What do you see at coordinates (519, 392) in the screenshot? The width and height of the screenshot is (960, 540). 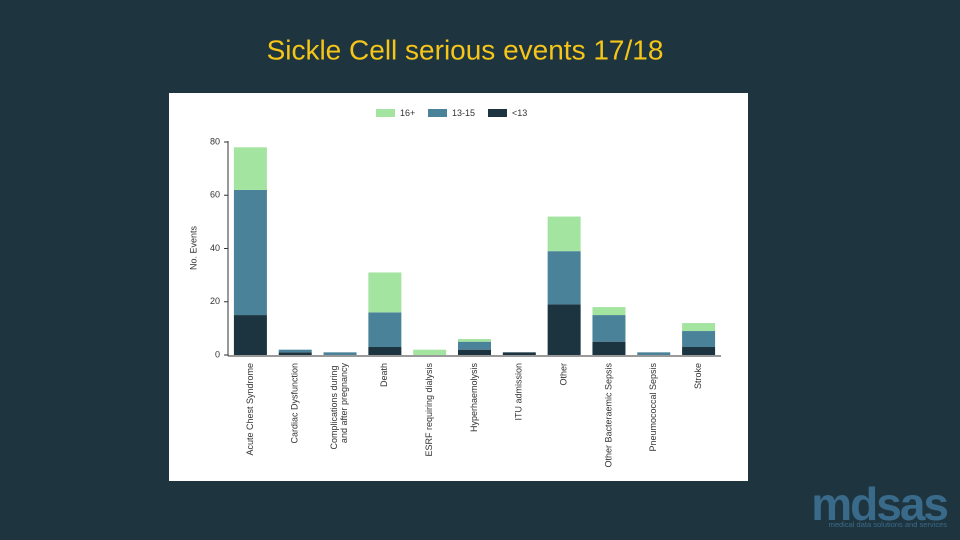 I see `x-tick-label: ITU admission` at bounding box center [519, 392].